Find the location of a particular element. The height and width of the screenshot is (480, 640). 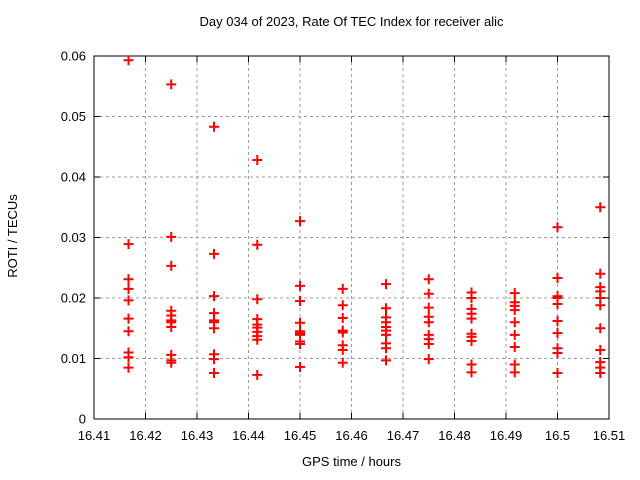

y-tick-label: 0.06 is located at coordinates (73, 56).